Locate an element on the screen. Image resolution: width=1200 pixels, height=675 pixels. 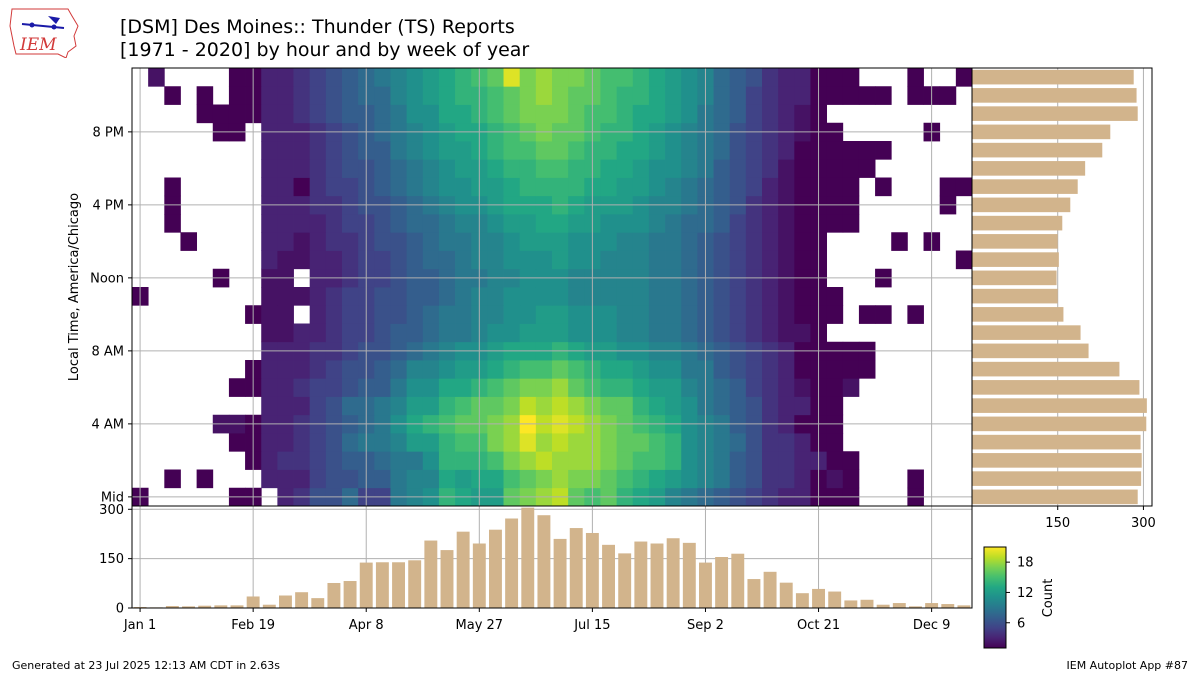
x-tick-label: Apr 8 is located at coordinates (366, 625).